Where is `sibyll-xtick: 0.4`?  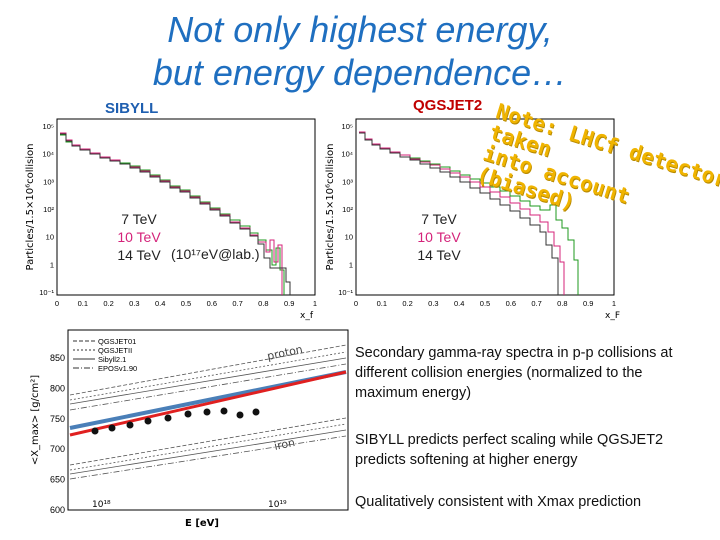
sibyll-xtick: 0.4 is located at coordinates (160, 303).